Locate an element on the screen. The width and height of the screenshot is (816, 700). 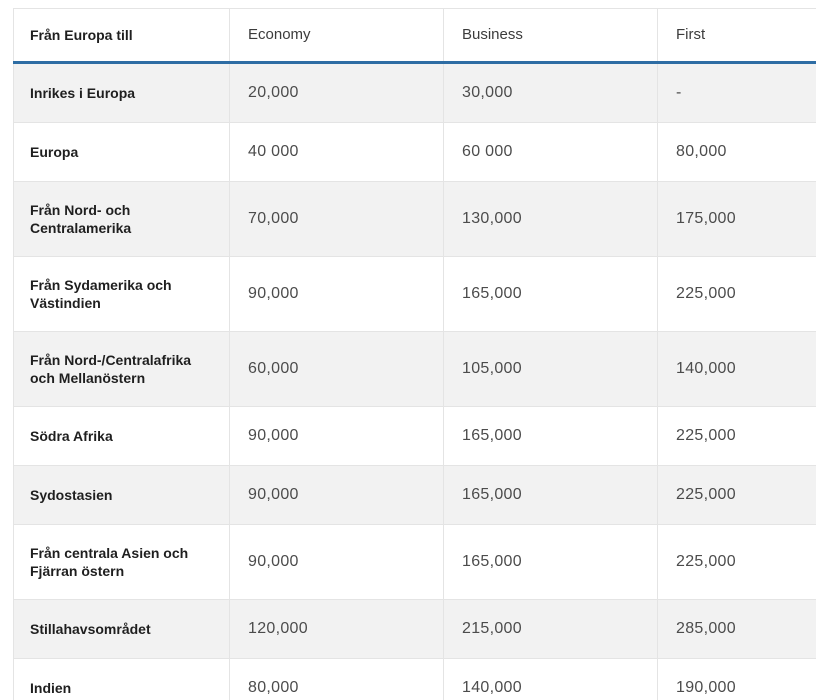
table-row: Europa 40 000 60 000 80,000 is located at coordinates (414, 152).